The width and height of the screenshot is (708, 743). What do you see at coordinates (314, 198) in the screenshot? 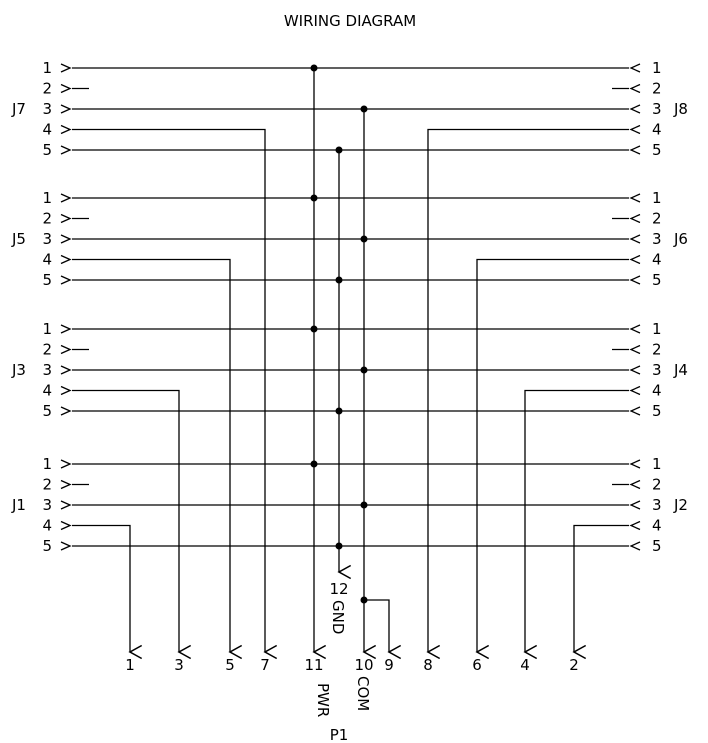
I see `group-j5-j6-pwr-junction` at bounding box center [314, 198].